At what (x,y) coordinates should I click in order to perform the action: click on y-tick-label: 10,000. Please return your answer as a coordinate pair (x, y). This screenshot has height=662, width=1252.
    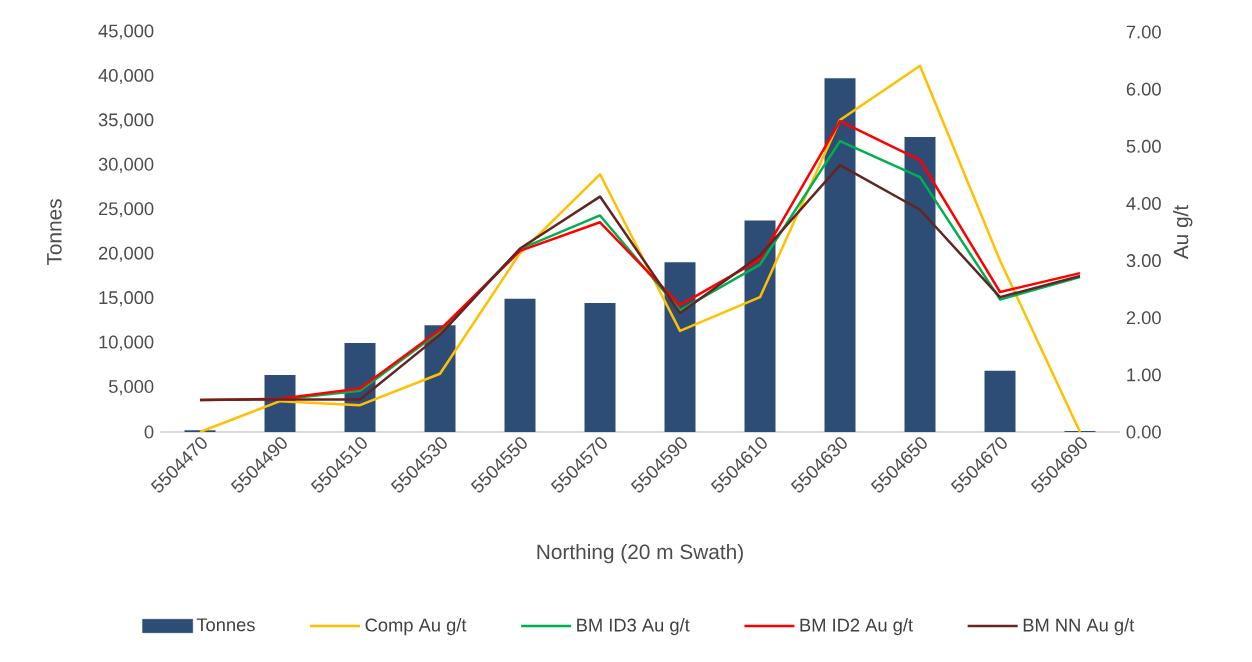
    Looking at the image, I should click on (126, 343).